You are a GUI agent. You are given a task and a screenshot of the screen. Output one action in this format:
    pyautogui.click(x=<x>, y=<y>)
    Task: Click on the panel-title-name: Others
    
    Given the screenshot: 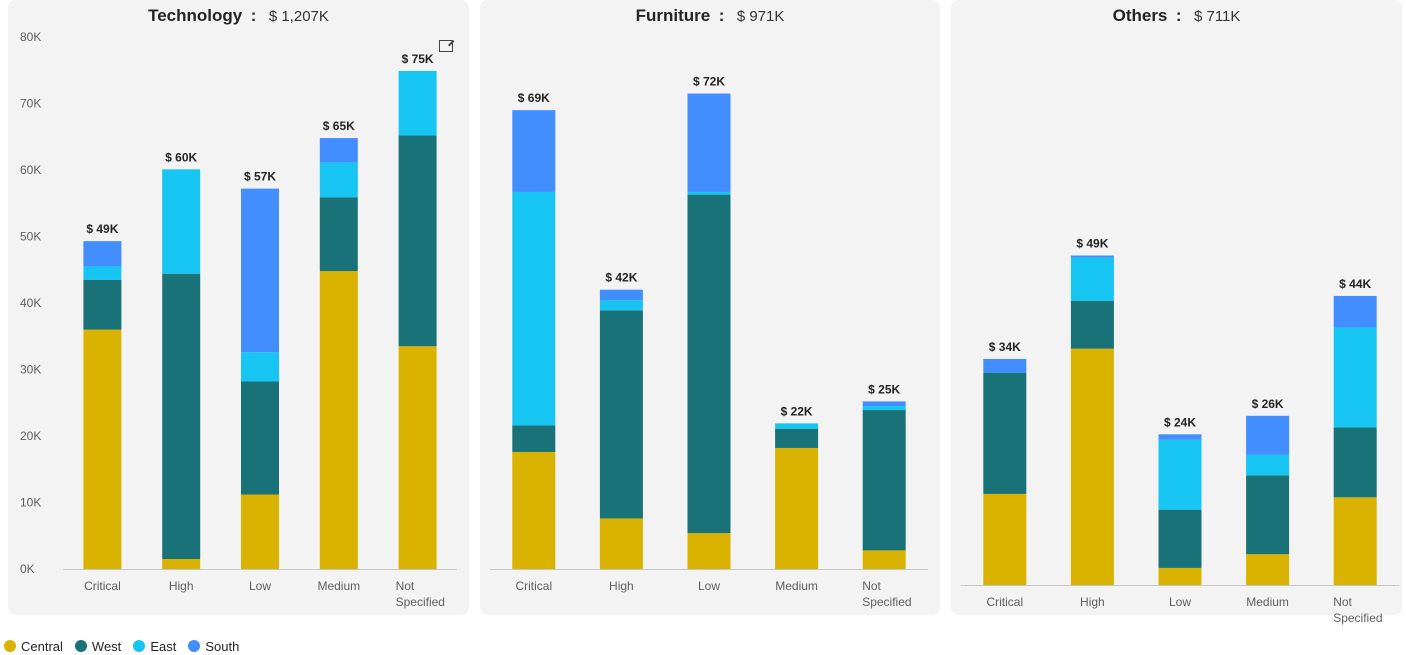 What is the action you would take?
    pyautogui.click(x=1140, y=15)
    